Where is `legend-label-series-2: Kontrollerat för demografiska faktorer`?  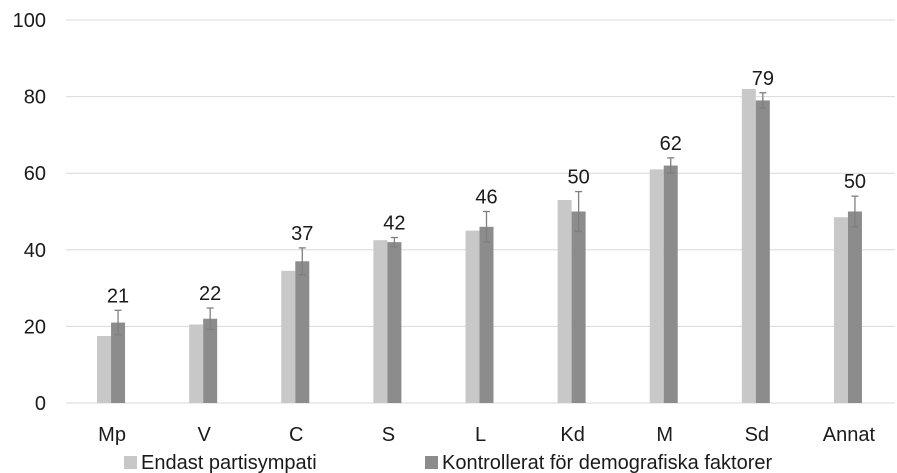
legend-label-series-2: Kontrollerat för demografiska faktorer is located at coordinates (607, 462).